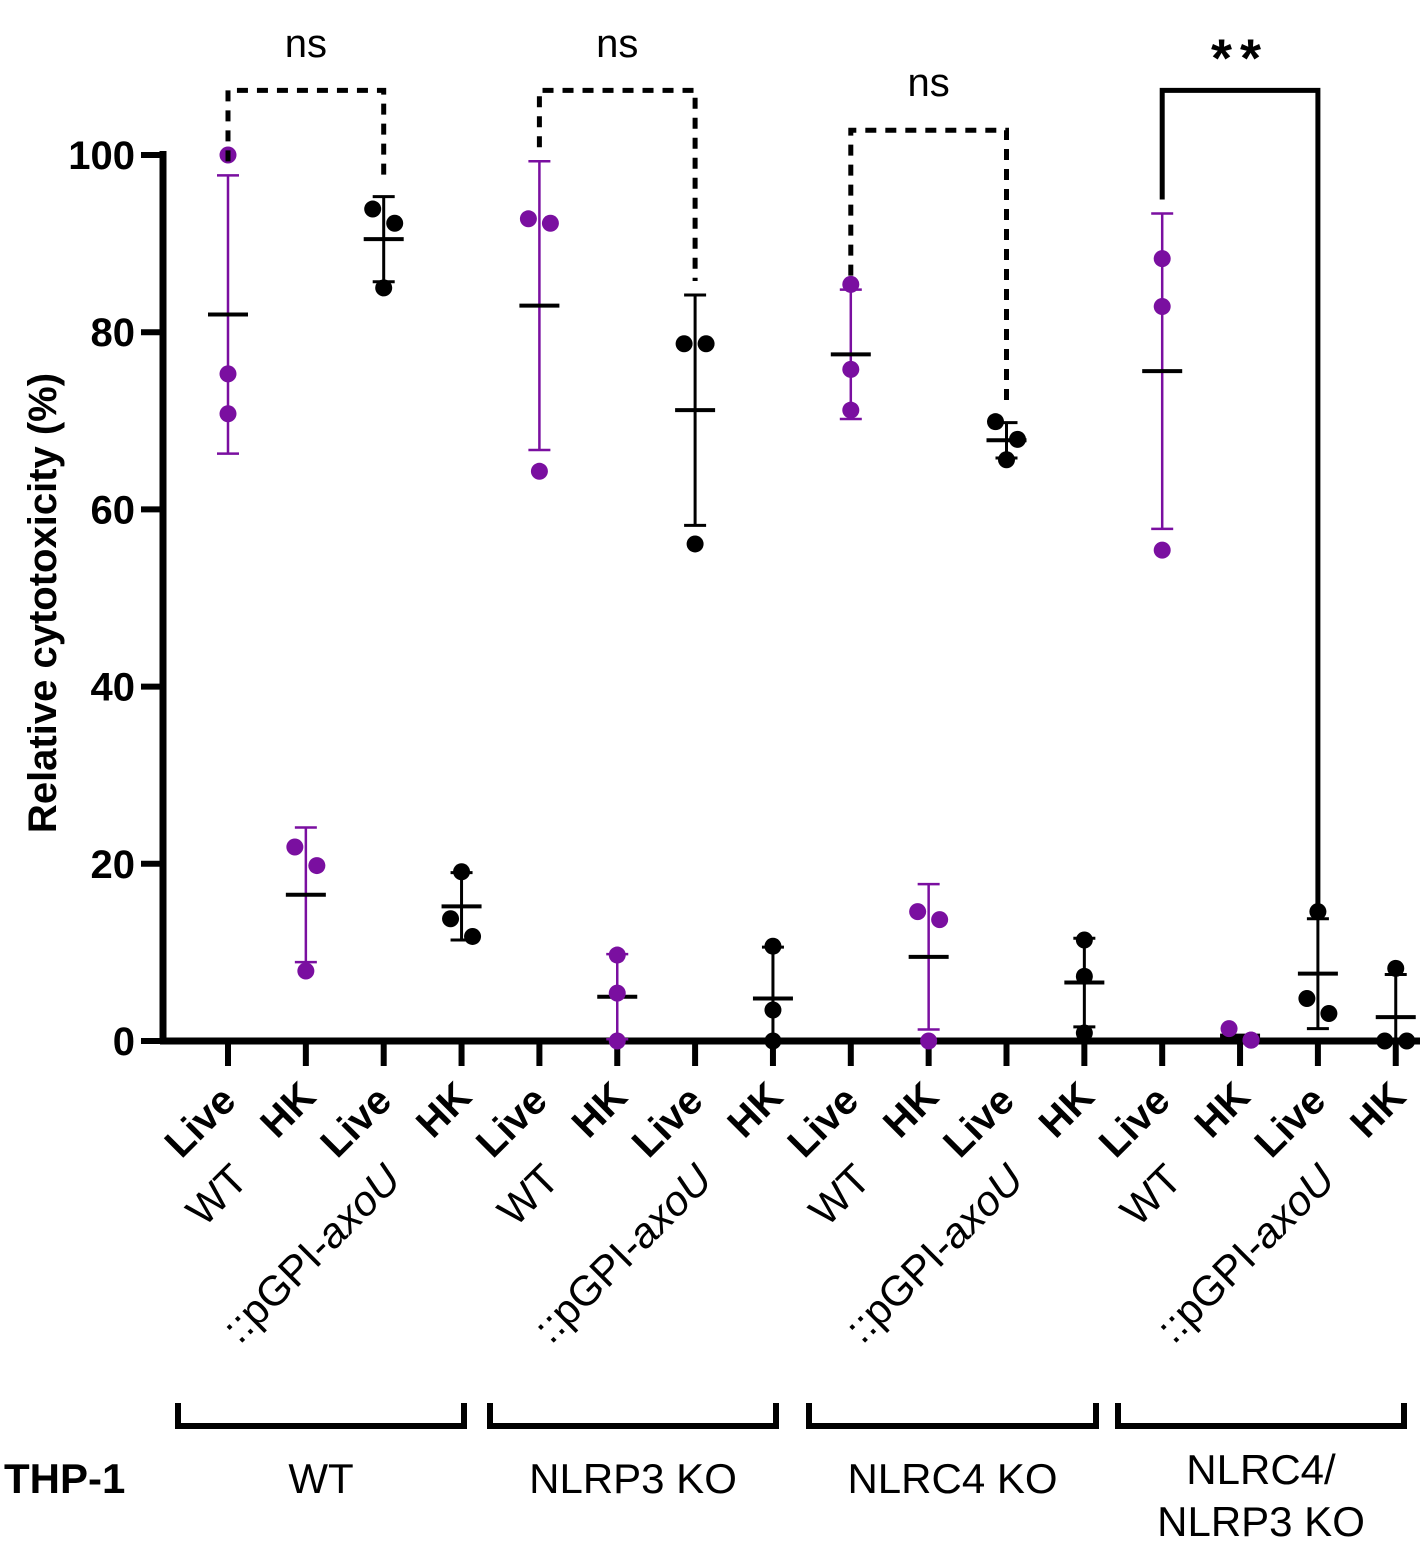 The width and height of the screenshot is (1426, 1545). I want to click on group-label: NLRC4 KO, so click(952, 1478).